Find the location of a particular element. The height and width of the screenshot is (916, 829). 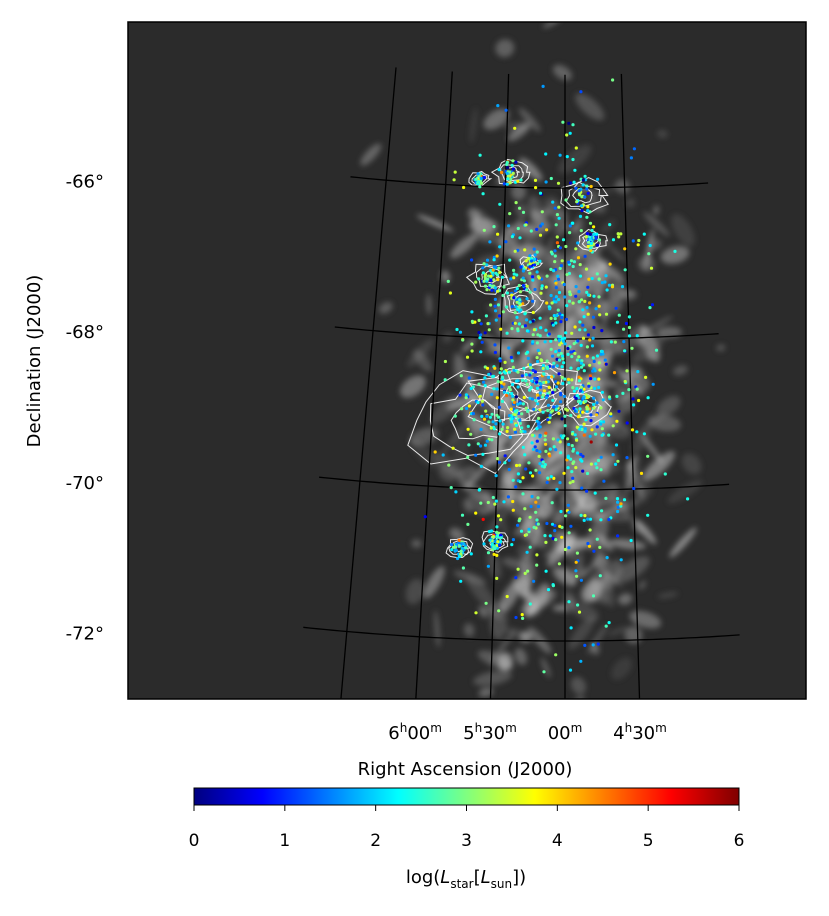

colorbar-ticks: 0 1 2 3 4 5 6 is located at coordinates (466, 828).